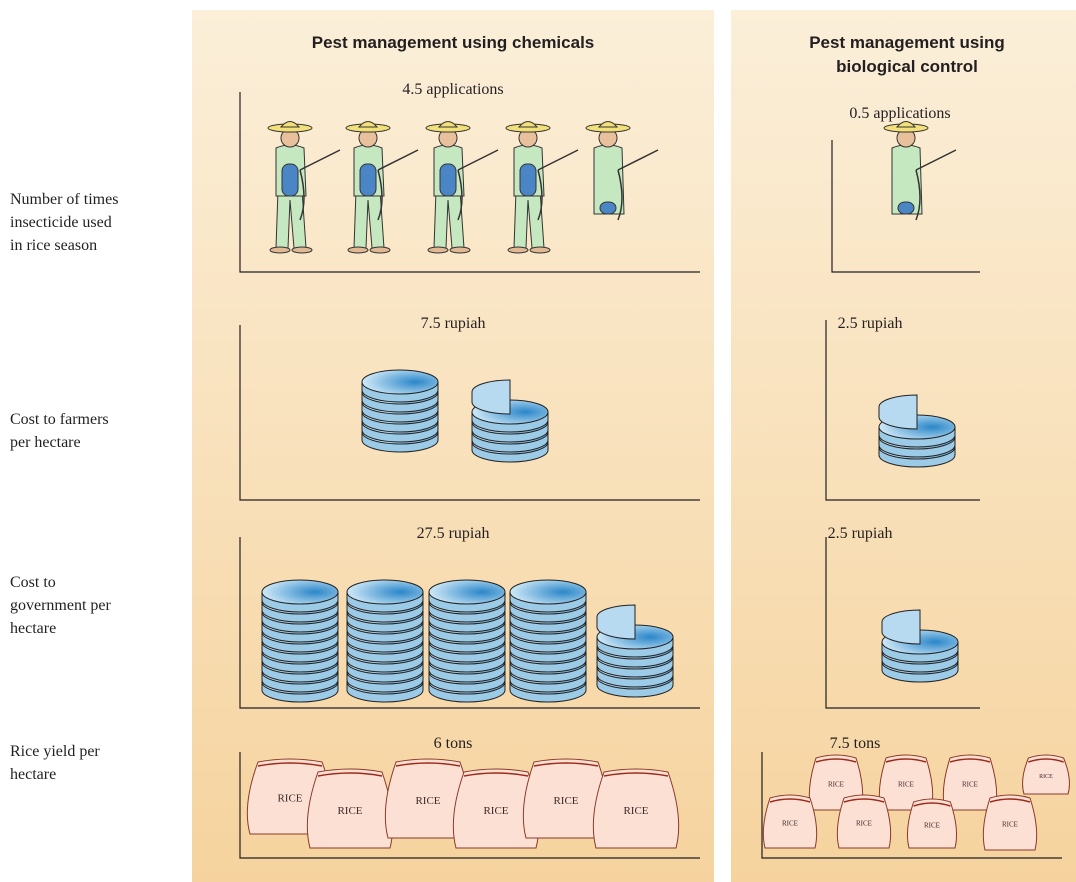 This screenshot has width=1076, height=882. Describe the element at coordinates (61, 222) in the screenshot. I see `row-label: insecticide used` at that location.